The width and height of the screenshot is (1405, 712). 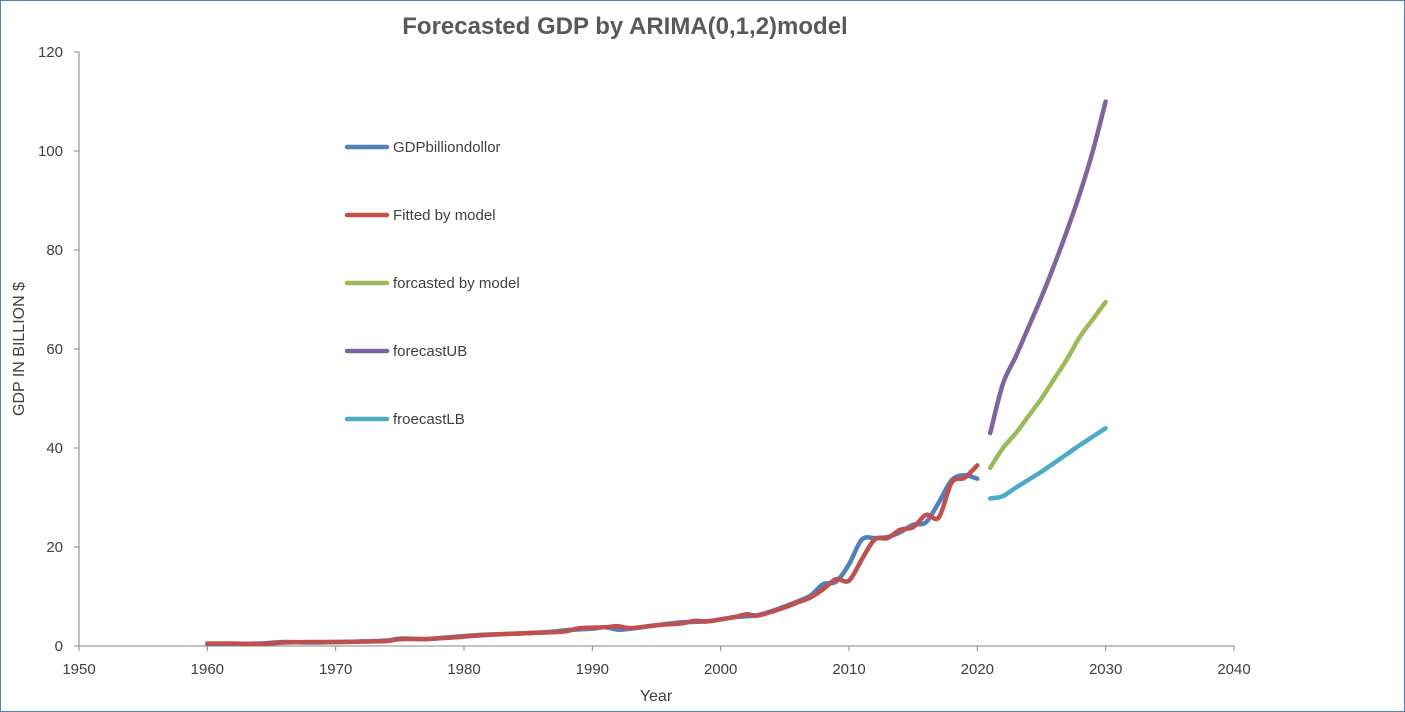 What do you see at coordinates (1047, 463) in the screenshot?
I see `series-line-froecastlb` at bounding box center [1047, 463].